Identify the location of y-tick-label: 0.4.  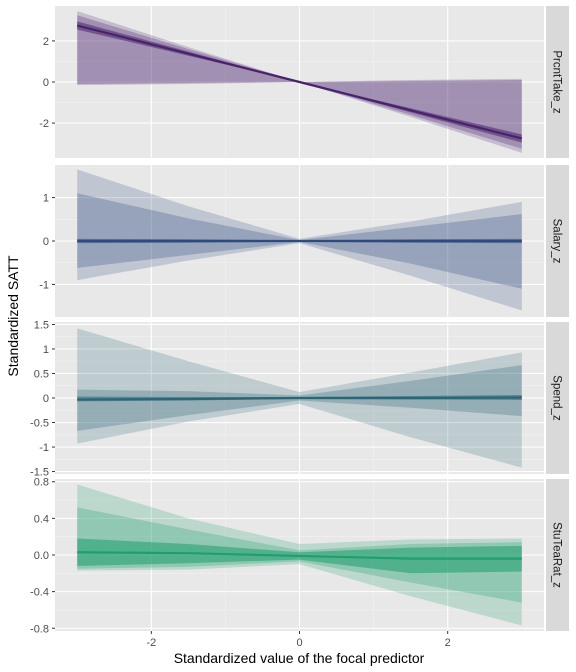
(41, 519).